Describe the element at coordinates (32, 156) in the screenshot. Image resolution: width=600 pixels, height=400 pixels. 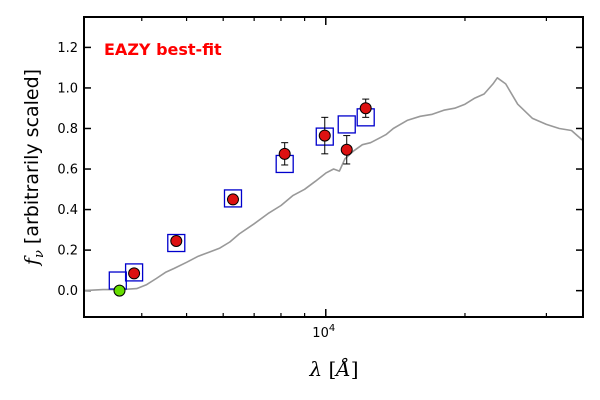
I see `y-axis-text: [arbitrarily scaled]` at that location.